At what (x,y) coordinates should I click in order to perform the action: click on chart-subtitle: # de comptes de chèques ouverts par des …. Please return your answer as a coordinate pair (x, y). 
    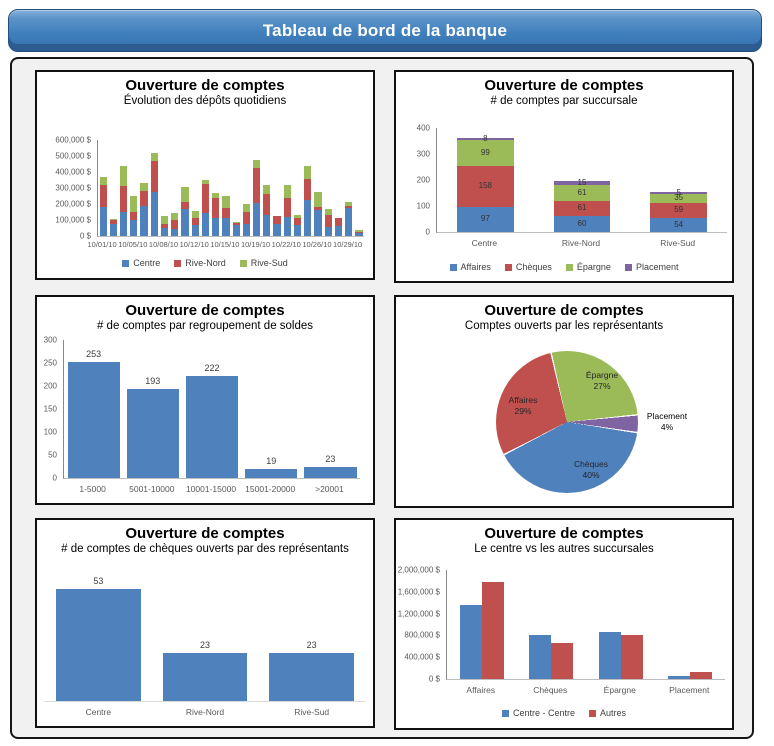
    Looking at the image, I should click on (205, 549).